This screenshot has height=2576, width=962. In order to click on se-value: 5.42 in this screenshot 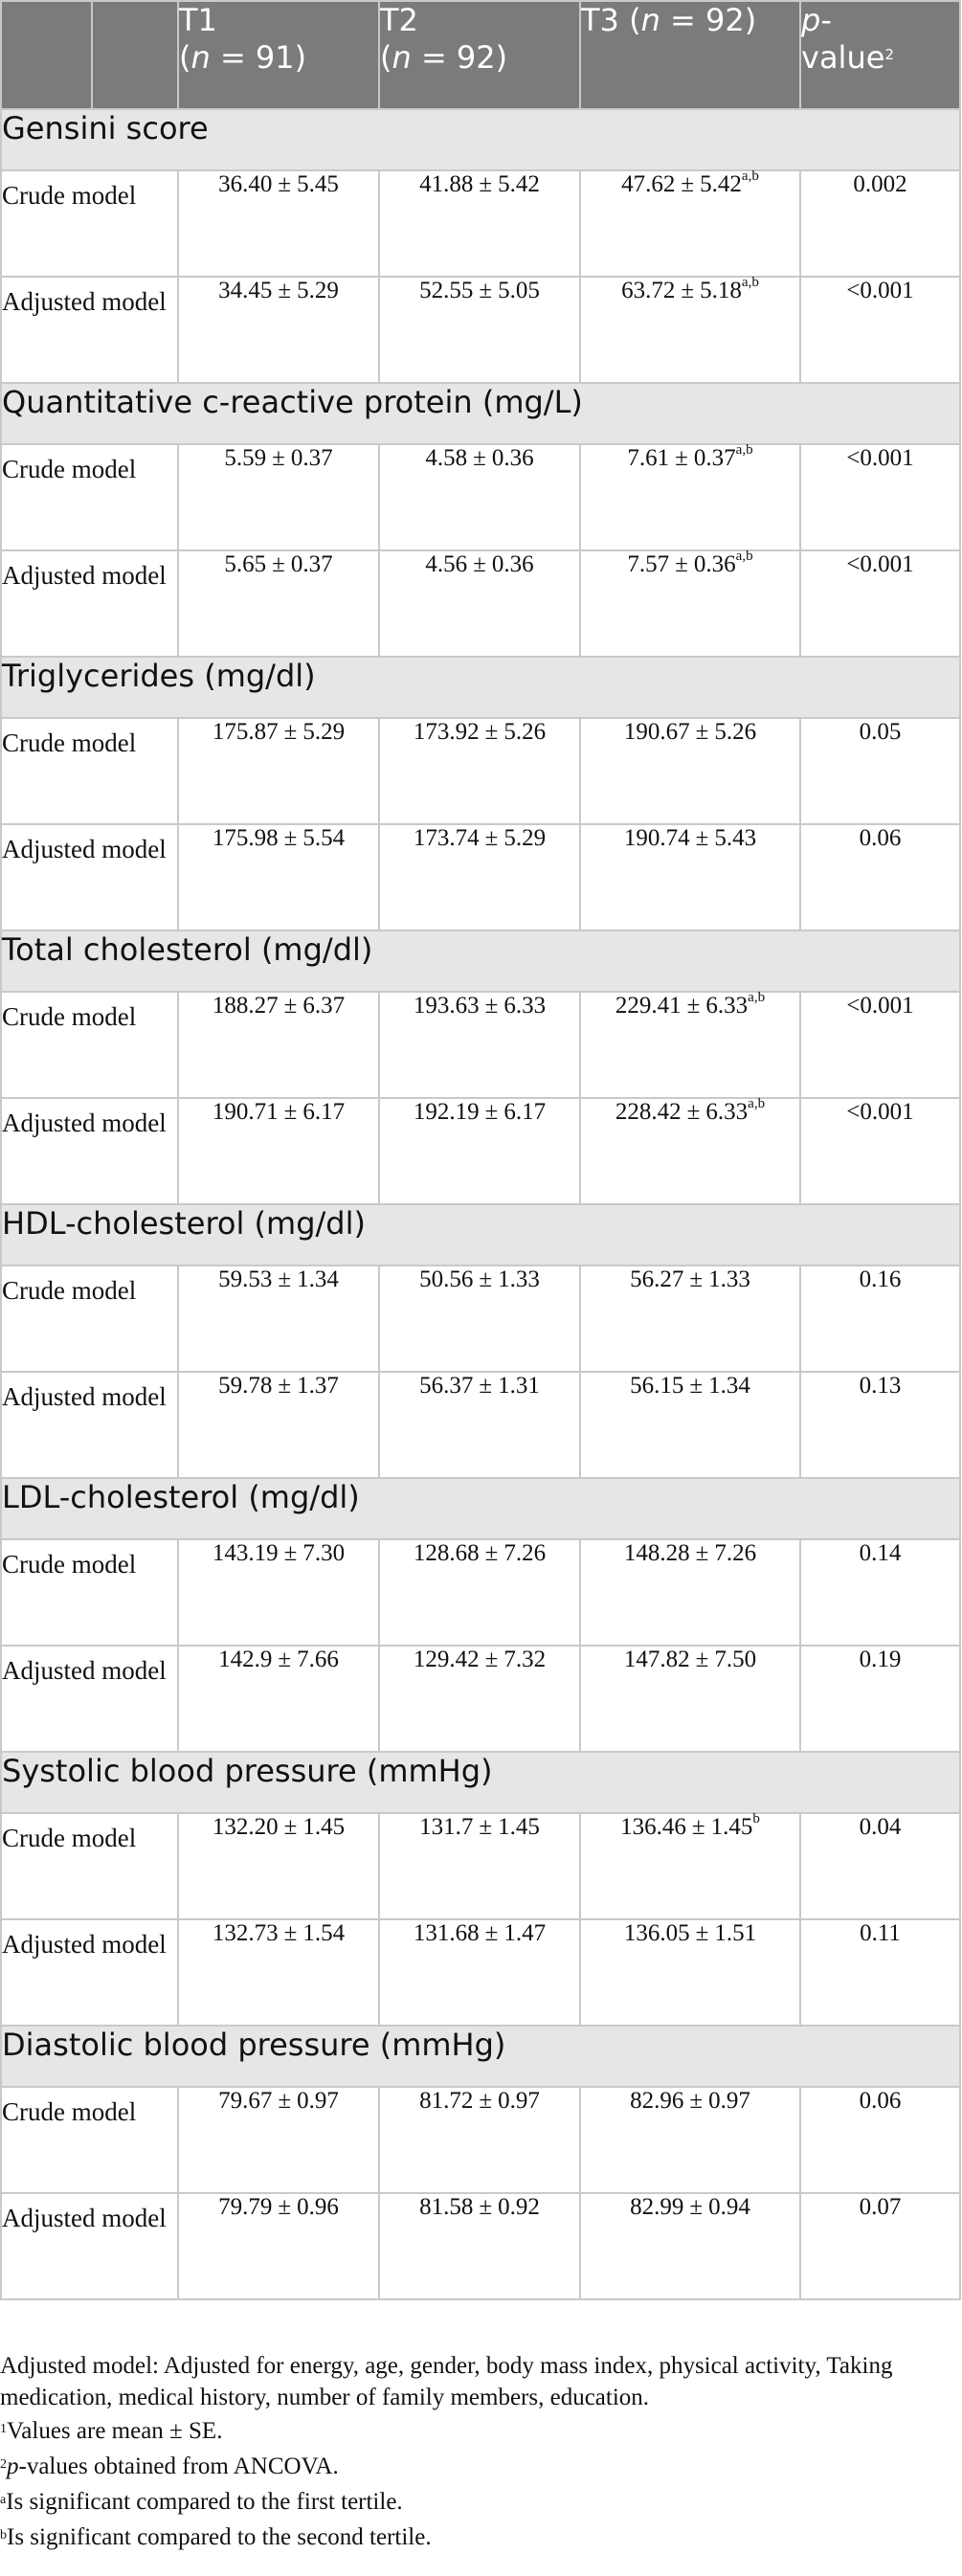, I will do `click(519, 184)`.